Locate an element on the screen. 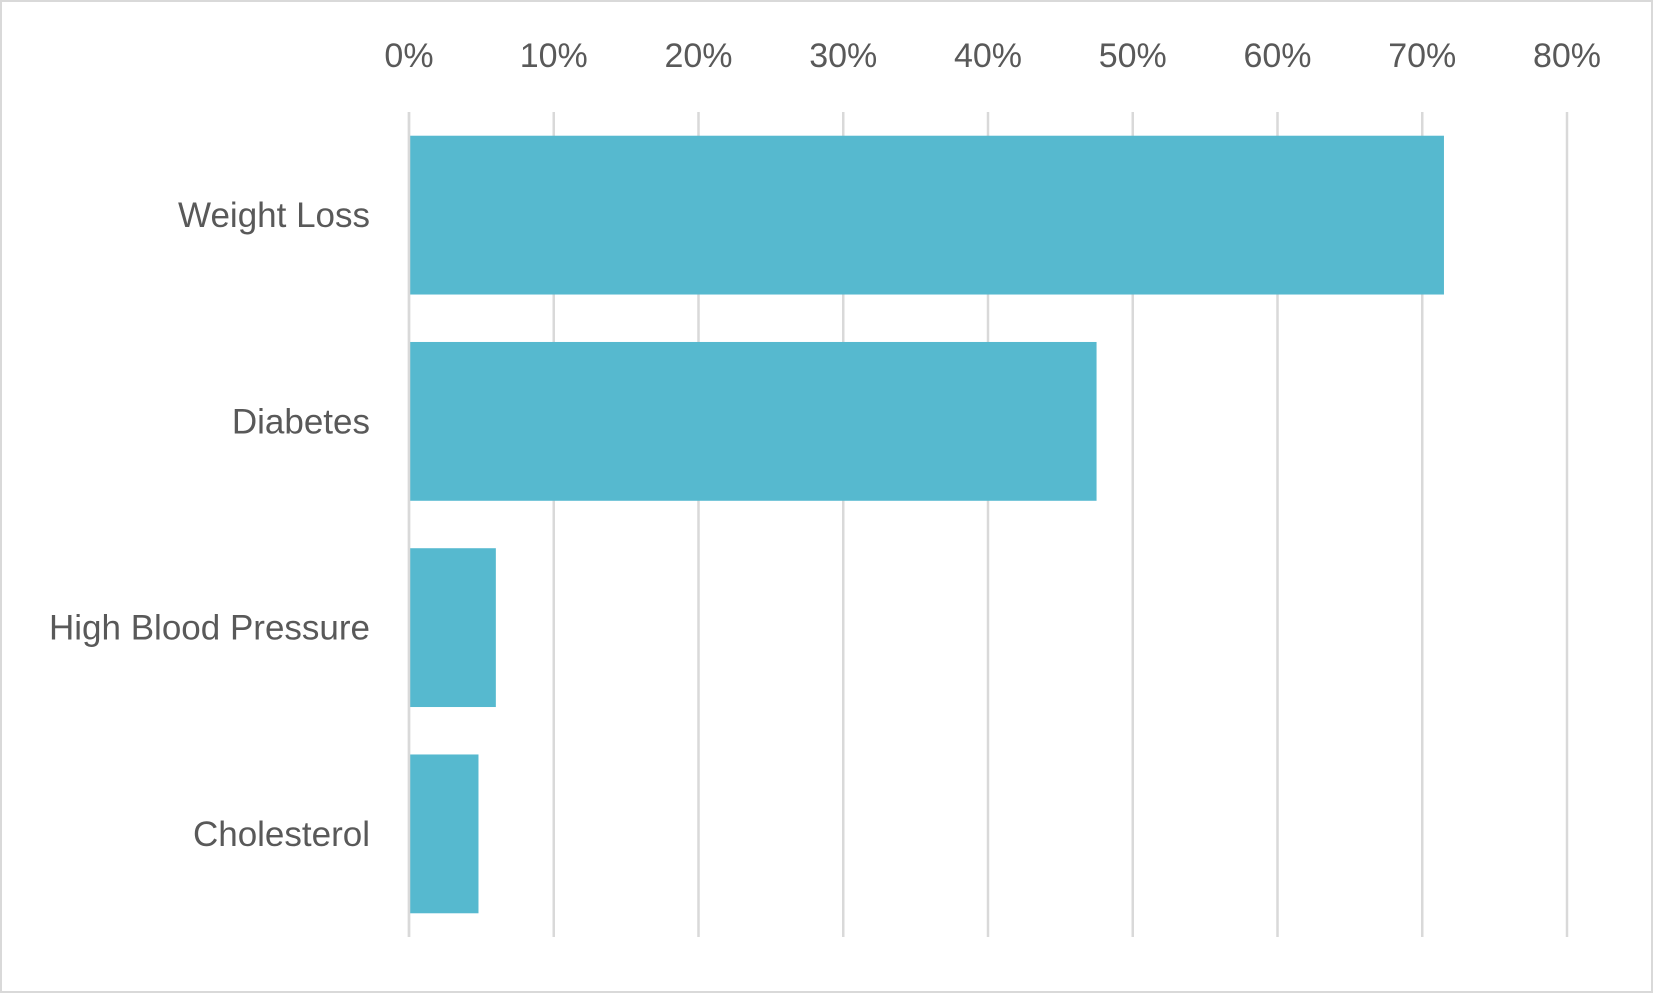 This screenshot has height=995, width=1653. category-label: High Blood Pressure is located at coordinates (209, 628).